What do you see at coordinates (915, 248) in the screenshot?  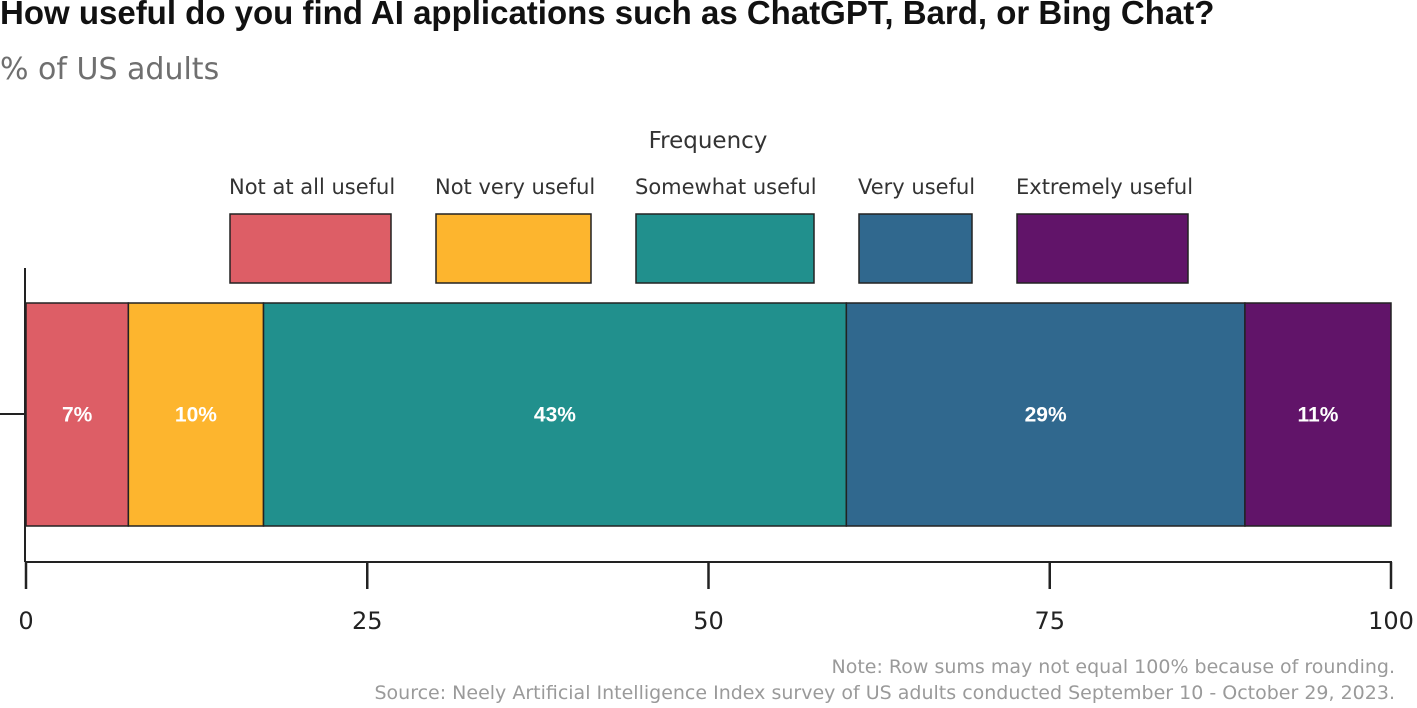 I see `legend-swatch-very-useful` at bounding box center [915, 248].